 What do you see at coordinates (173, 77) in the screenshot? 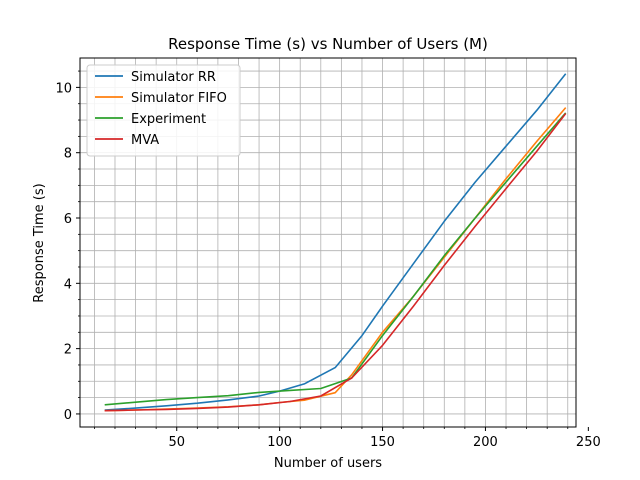
I see `legend-label-simulator-rr: Simulator RR` at bounding box center [173, 77].